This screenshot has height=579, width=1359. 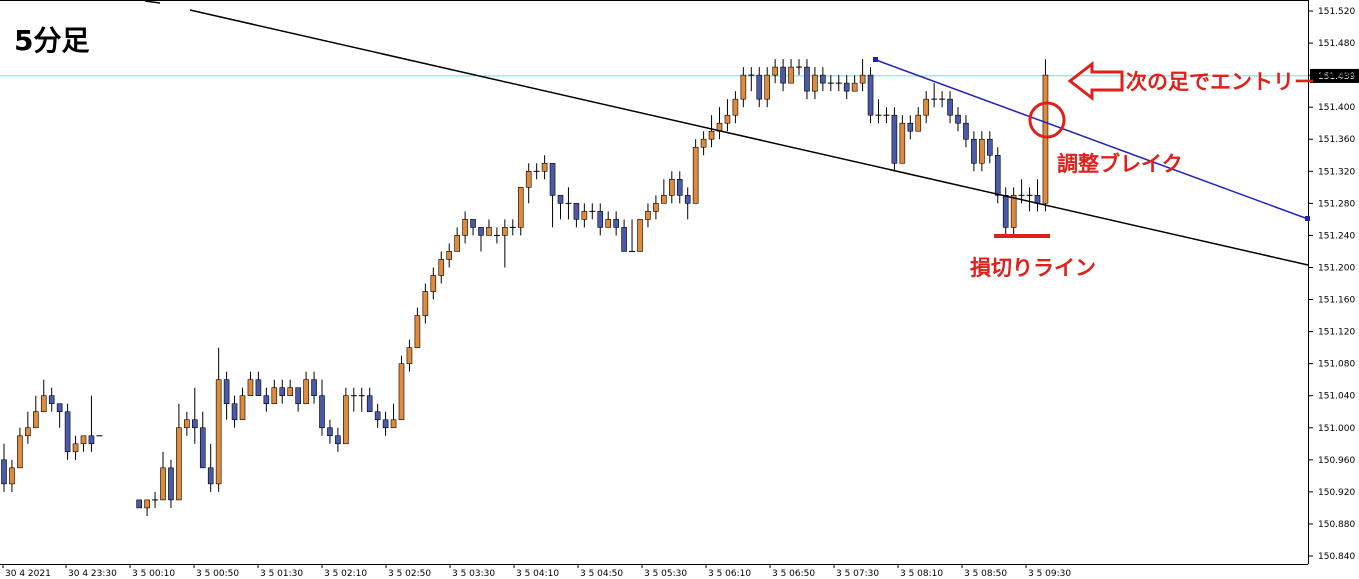 I want to click on break-circle-marker, so click(x=1047, y=120).